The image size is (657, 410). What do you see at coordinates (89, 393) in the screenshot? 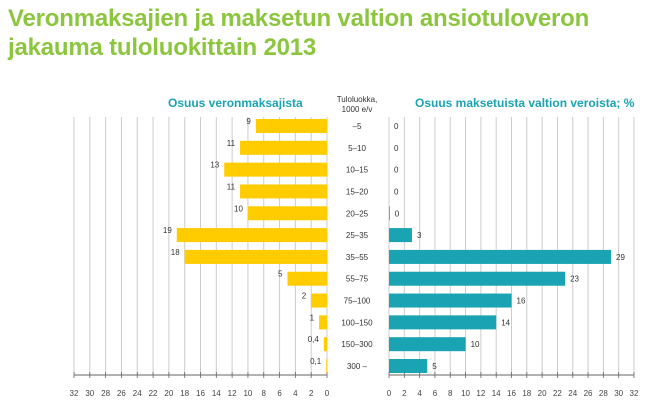
I see `tick-label-left: 30` at bounding box center [89, 393].